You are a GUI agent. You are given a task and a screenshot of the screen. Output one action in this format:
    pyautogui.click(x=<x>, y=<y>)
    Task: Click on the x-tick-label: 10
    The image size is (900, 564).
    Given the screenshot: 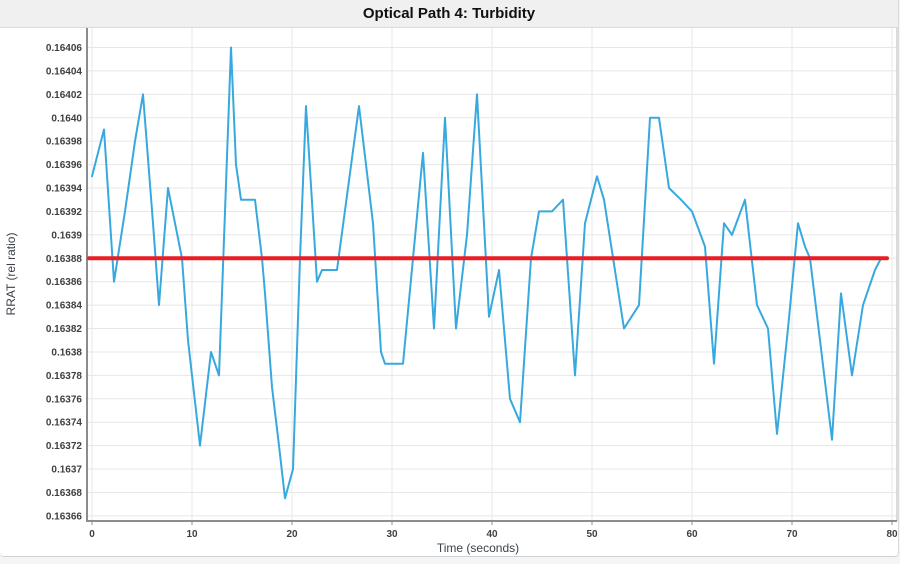 What is the action you would take?
    pyautogui.click(x=192, y=534)
    